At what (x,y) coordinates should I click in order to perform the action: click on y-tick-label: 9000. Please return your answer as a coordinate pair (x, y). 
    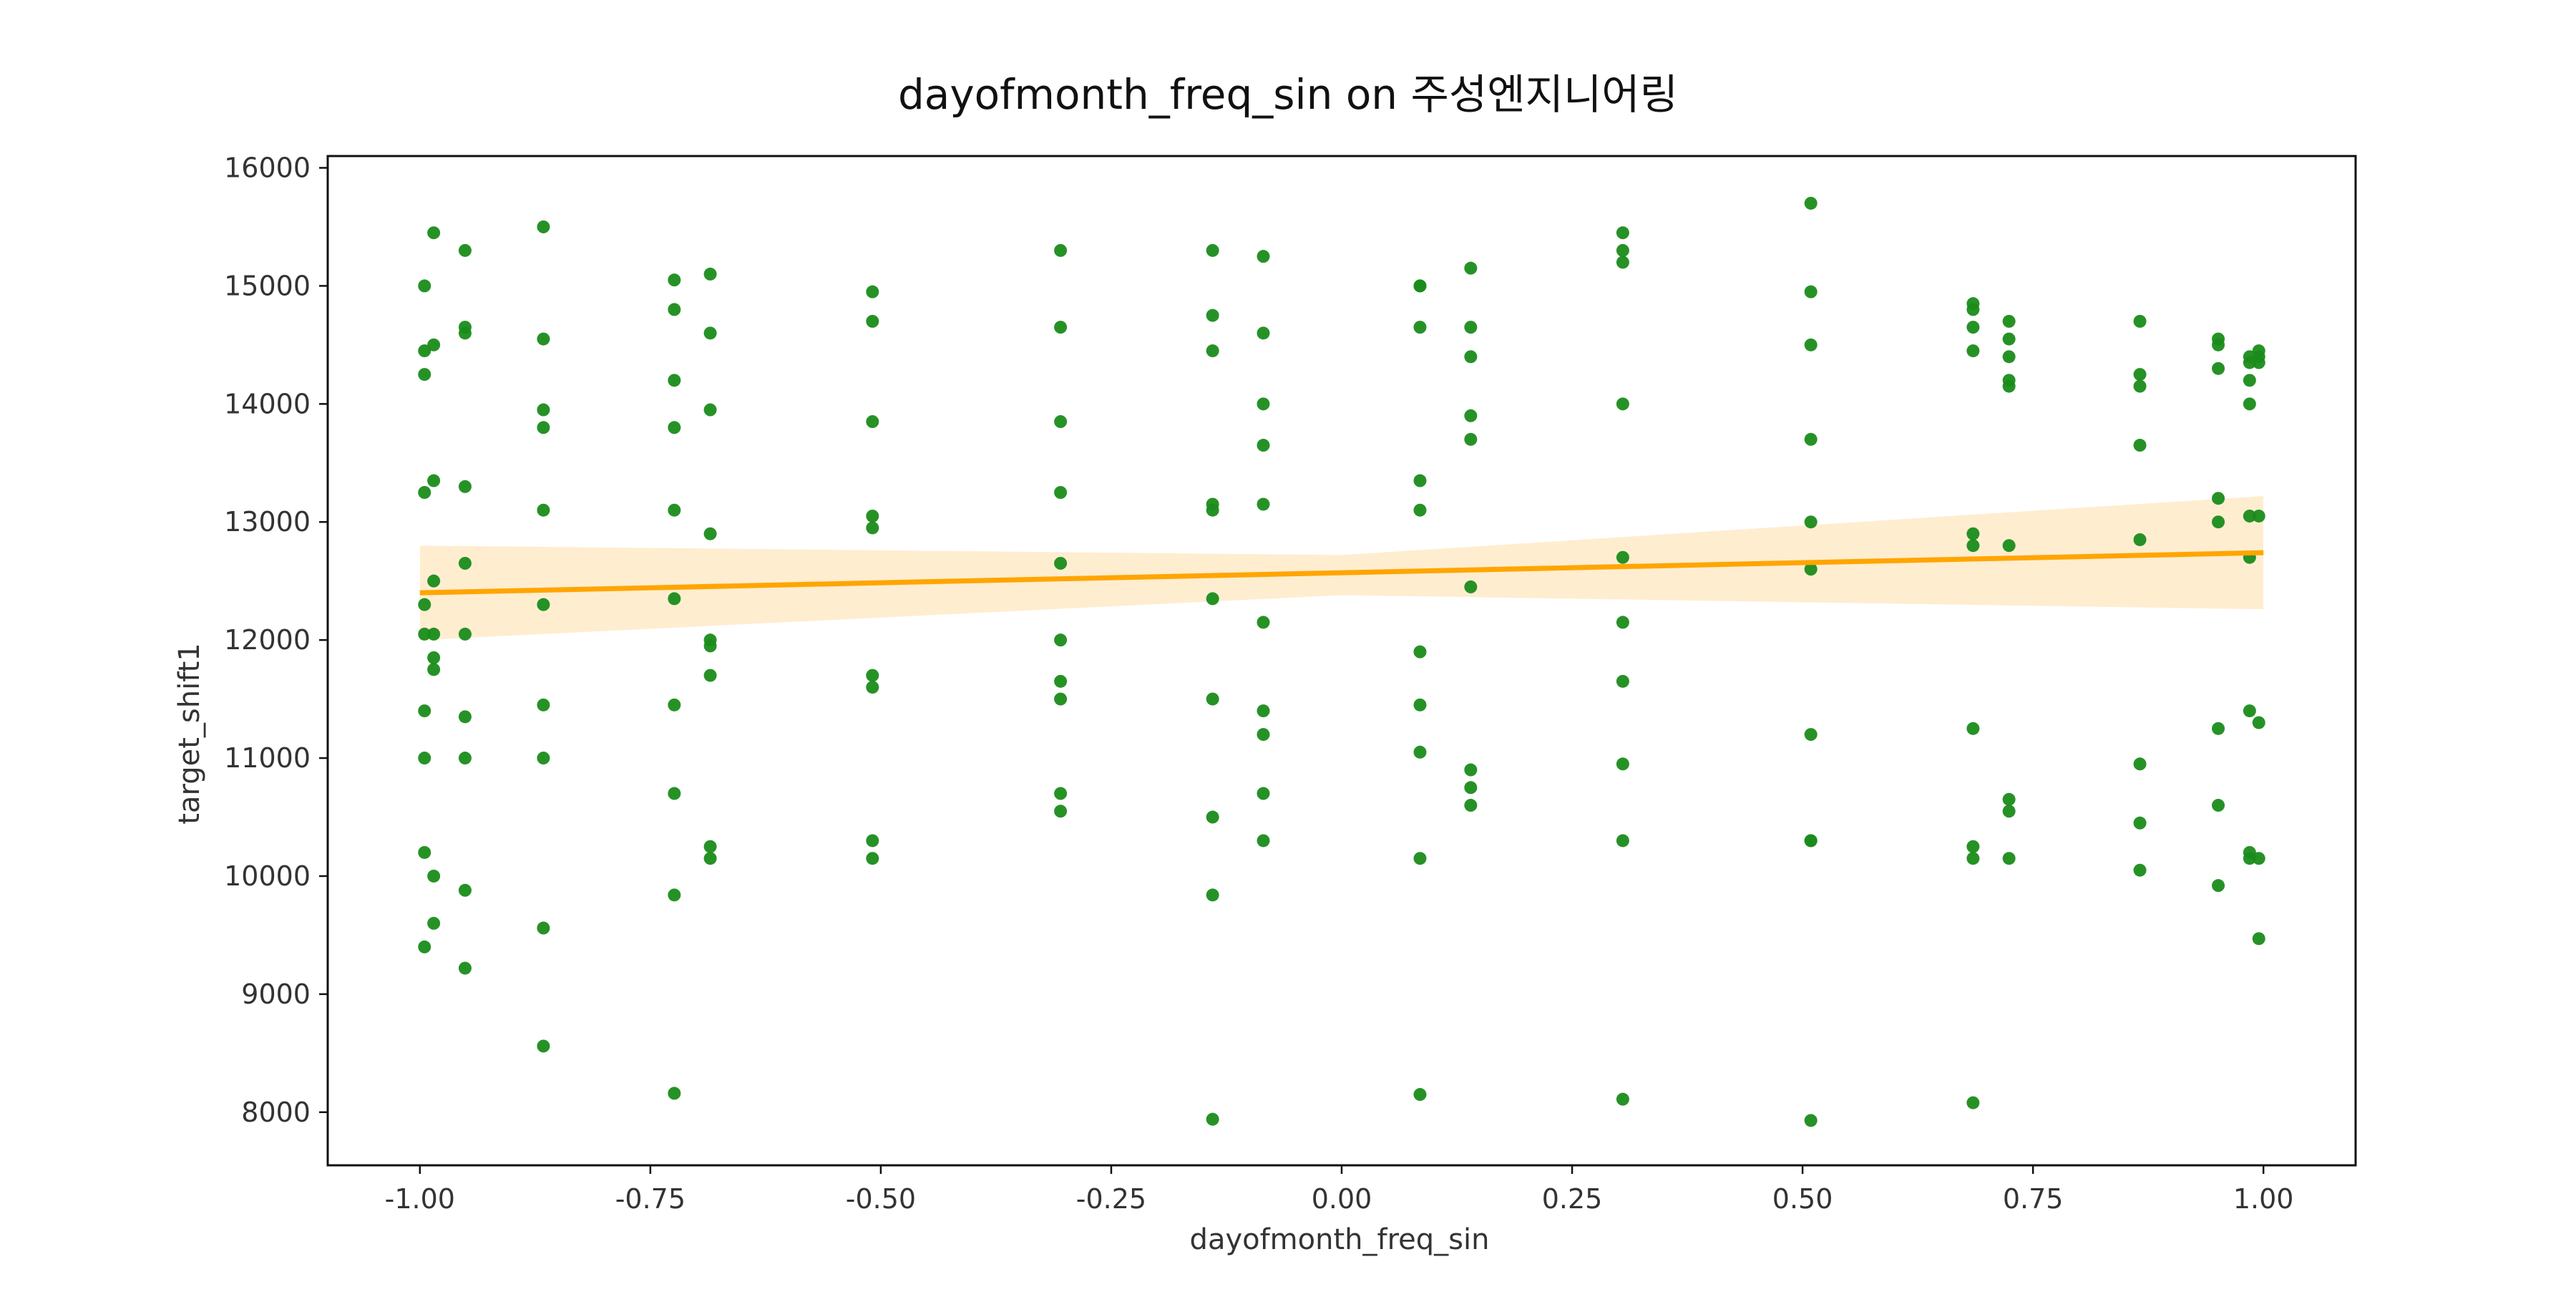
    Looking at the image, I should click on (276, 994).